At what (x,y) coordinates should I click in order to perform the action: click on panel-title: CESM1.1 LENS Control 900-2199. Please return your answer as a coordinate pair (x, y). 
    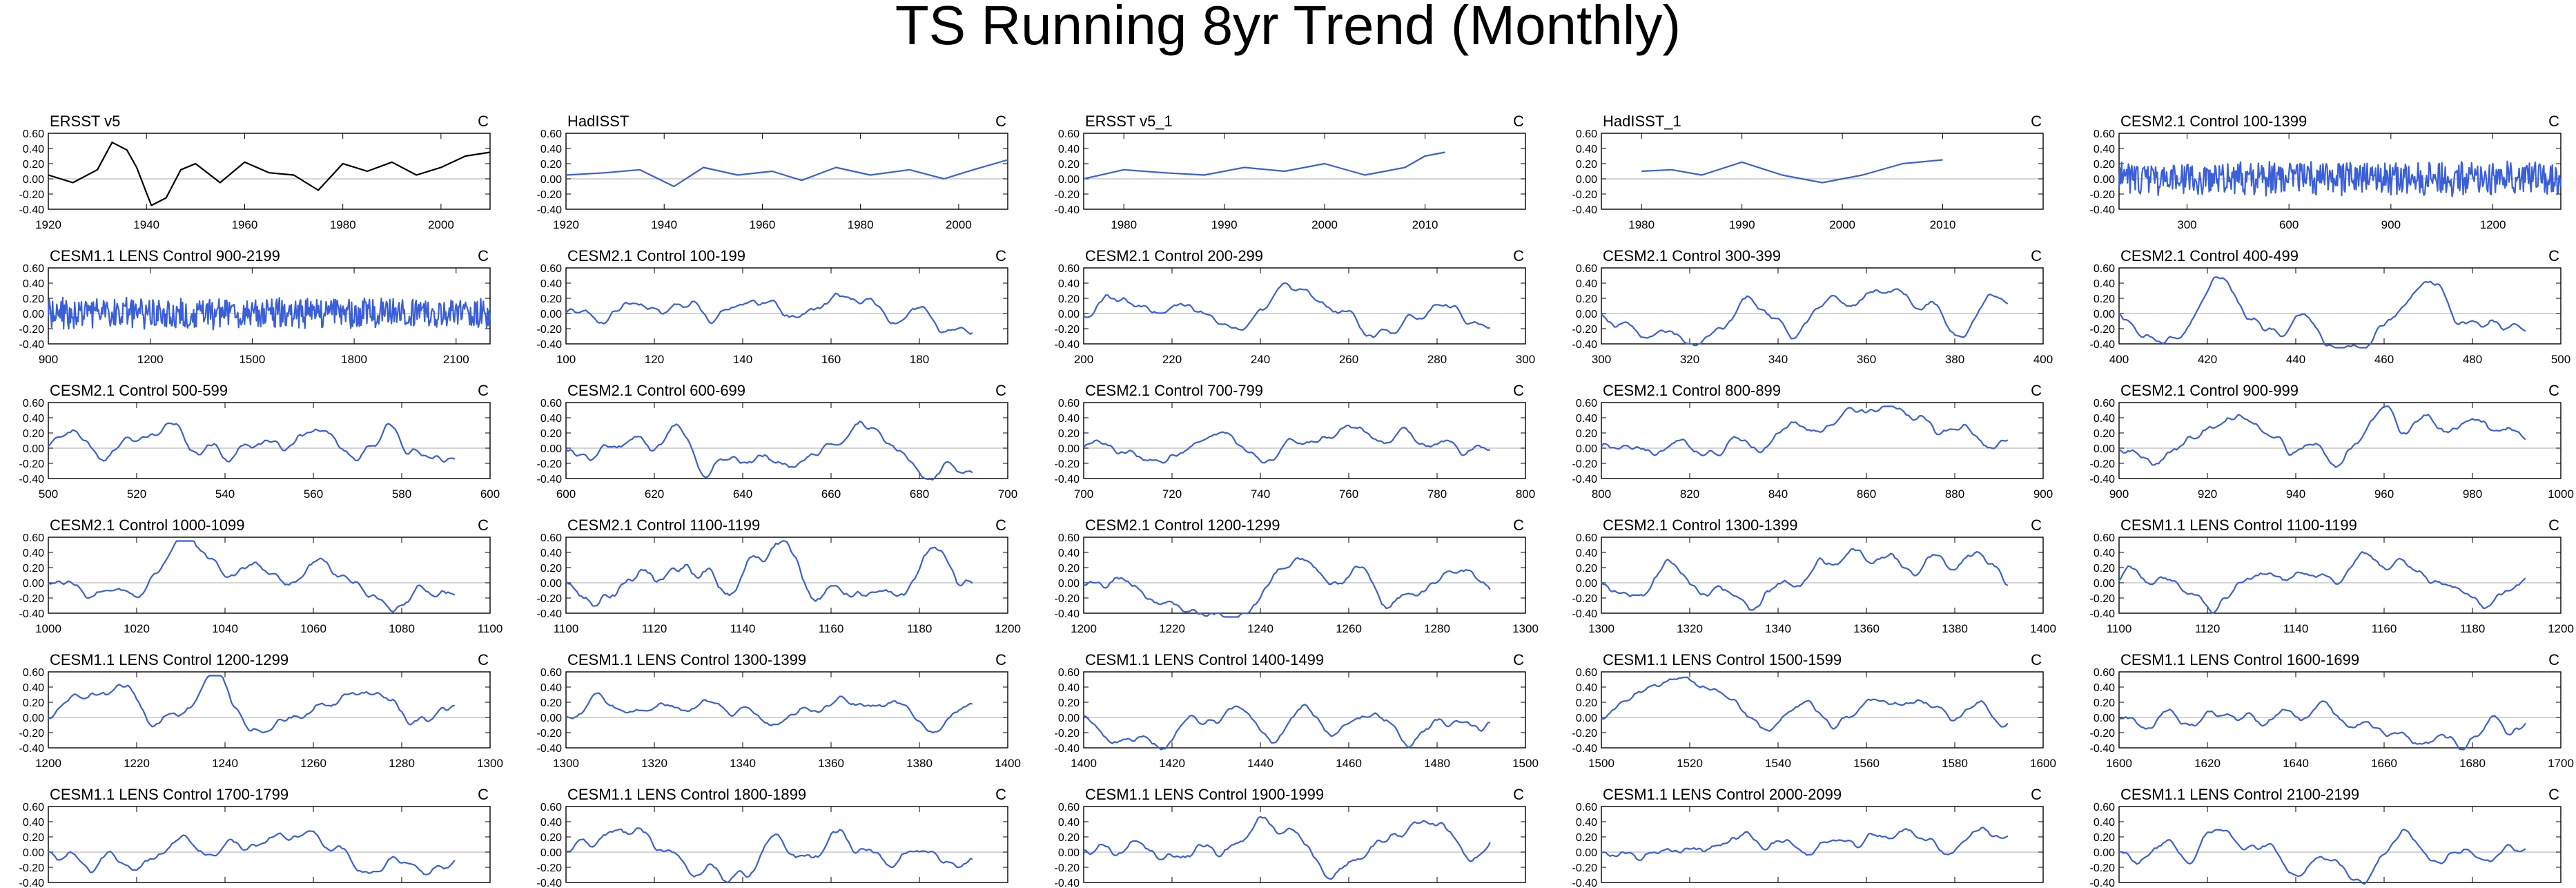
    Looking at the image, I should click on (165, 255).